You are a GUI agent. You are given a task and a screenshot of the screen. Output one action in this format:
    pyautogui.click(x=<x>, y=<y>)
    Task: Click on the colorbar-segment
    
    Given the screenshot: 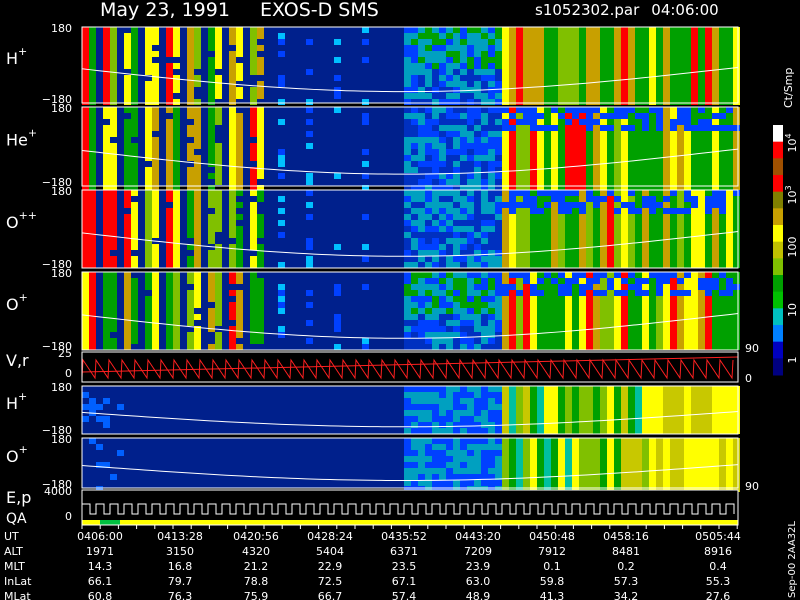 What is the action you would take?
    pyautogui.click(x=778, y=150)
    